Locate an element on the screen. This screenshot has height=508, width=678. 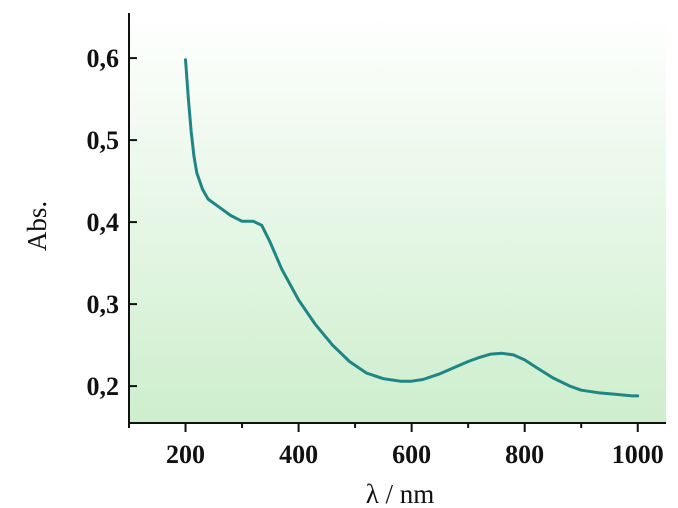
y-tick-label: 0,2 is located at coordinates (103, 386).